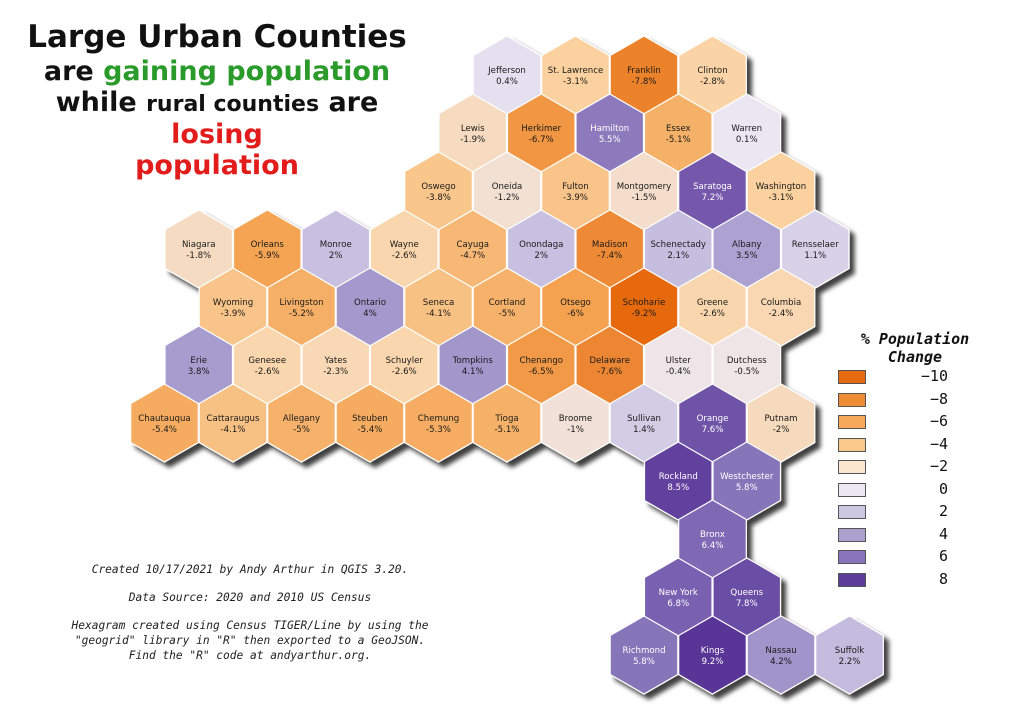 The width and height of the screenshot is (1024, 723). What do you see at coordinates (405, 361) in the screenshot?
I see `county-name: Schuyler` at bounding box center [405, 361].